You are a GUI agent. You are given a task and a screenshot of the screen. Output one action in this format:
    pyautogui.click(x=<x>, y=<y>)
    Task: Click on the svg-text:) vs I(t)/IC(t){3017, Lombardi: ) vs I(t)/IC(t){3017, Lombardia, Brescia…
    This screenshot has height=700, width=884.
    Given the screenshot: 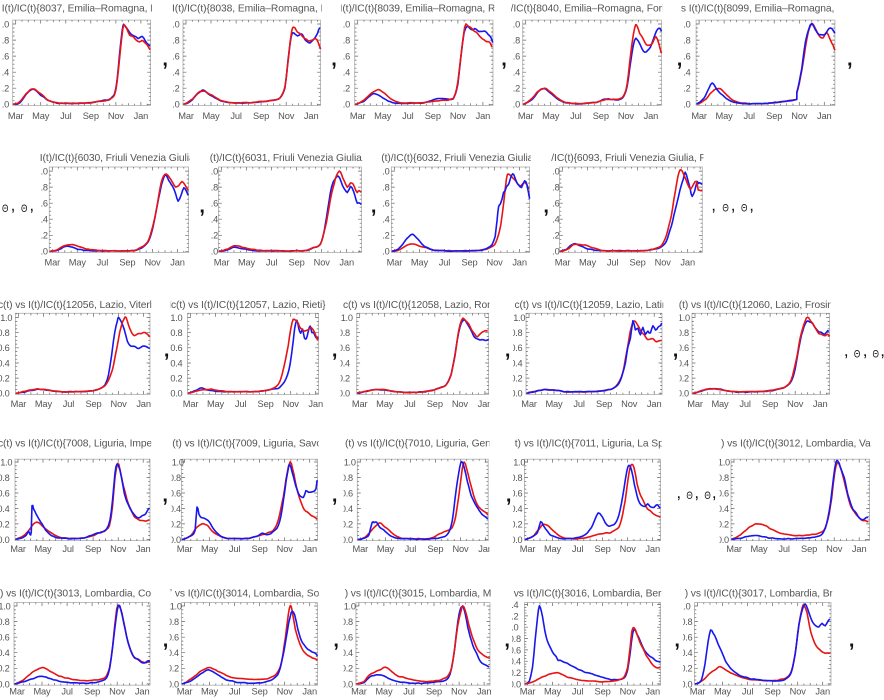 What is the action you would take?
    pyautogui.click(x=773, y=594)
    